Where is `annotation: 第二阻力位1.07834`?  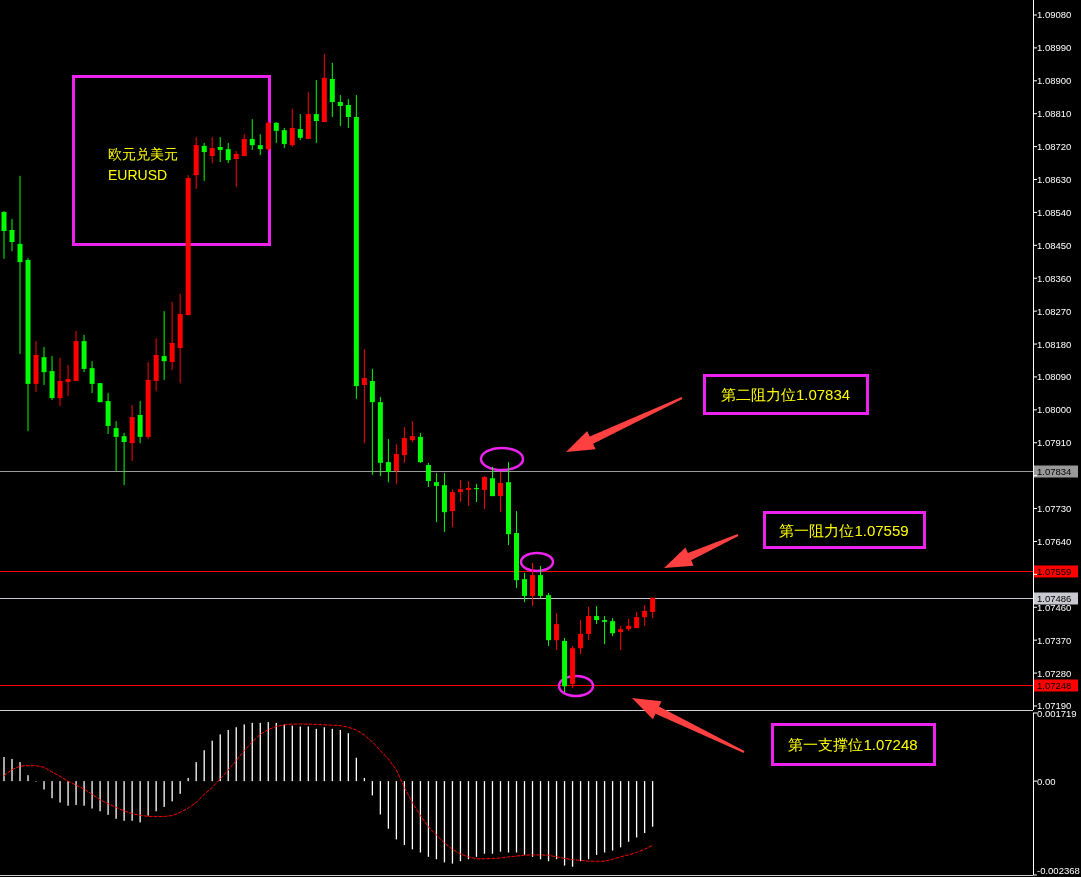
annotation: 第二阻力位1.07834 is located at coordinates (785, 394).